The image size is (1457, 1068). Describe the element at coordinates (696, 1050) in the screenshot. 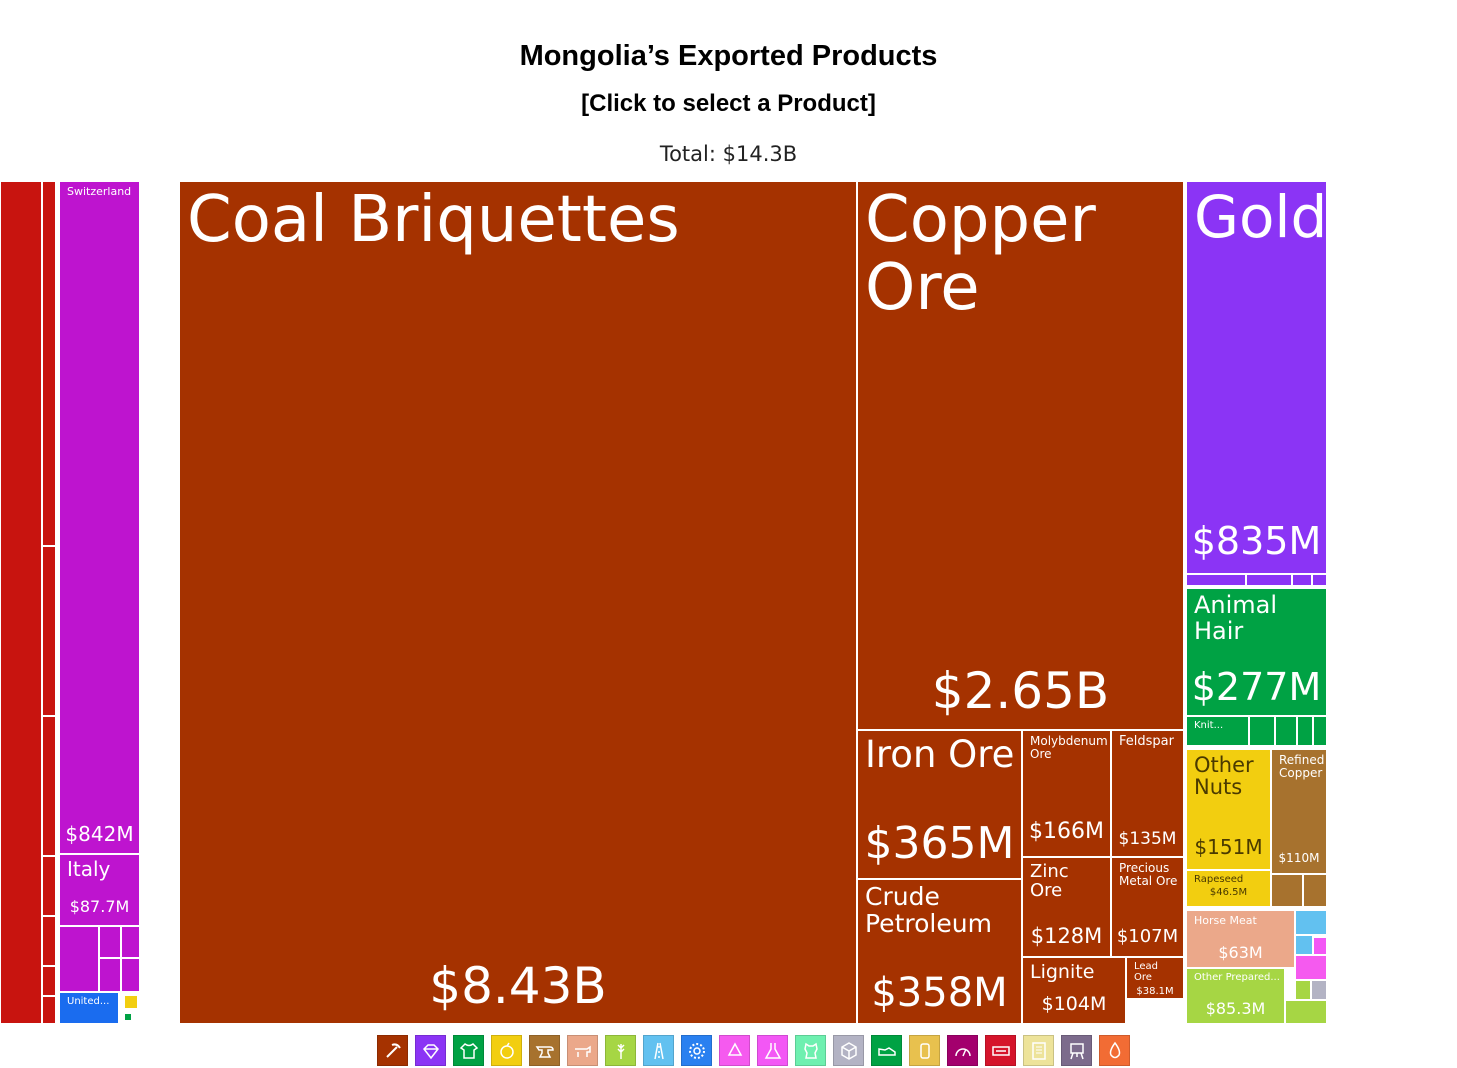

I see `machines-icon` at that location.